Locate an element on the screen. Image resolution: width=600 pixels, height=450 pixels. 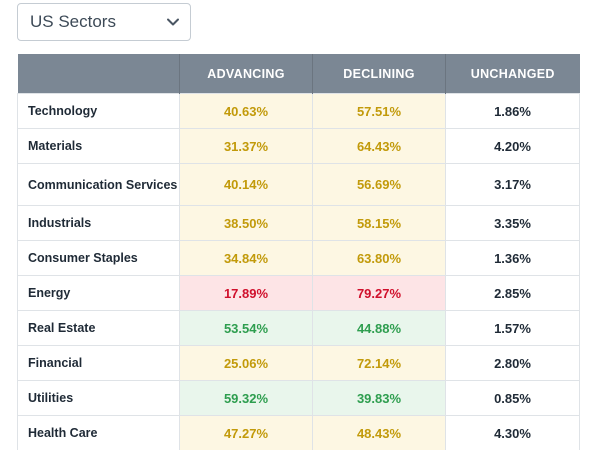
advancing-value: 25.06% is located at coordinates (246, 363).